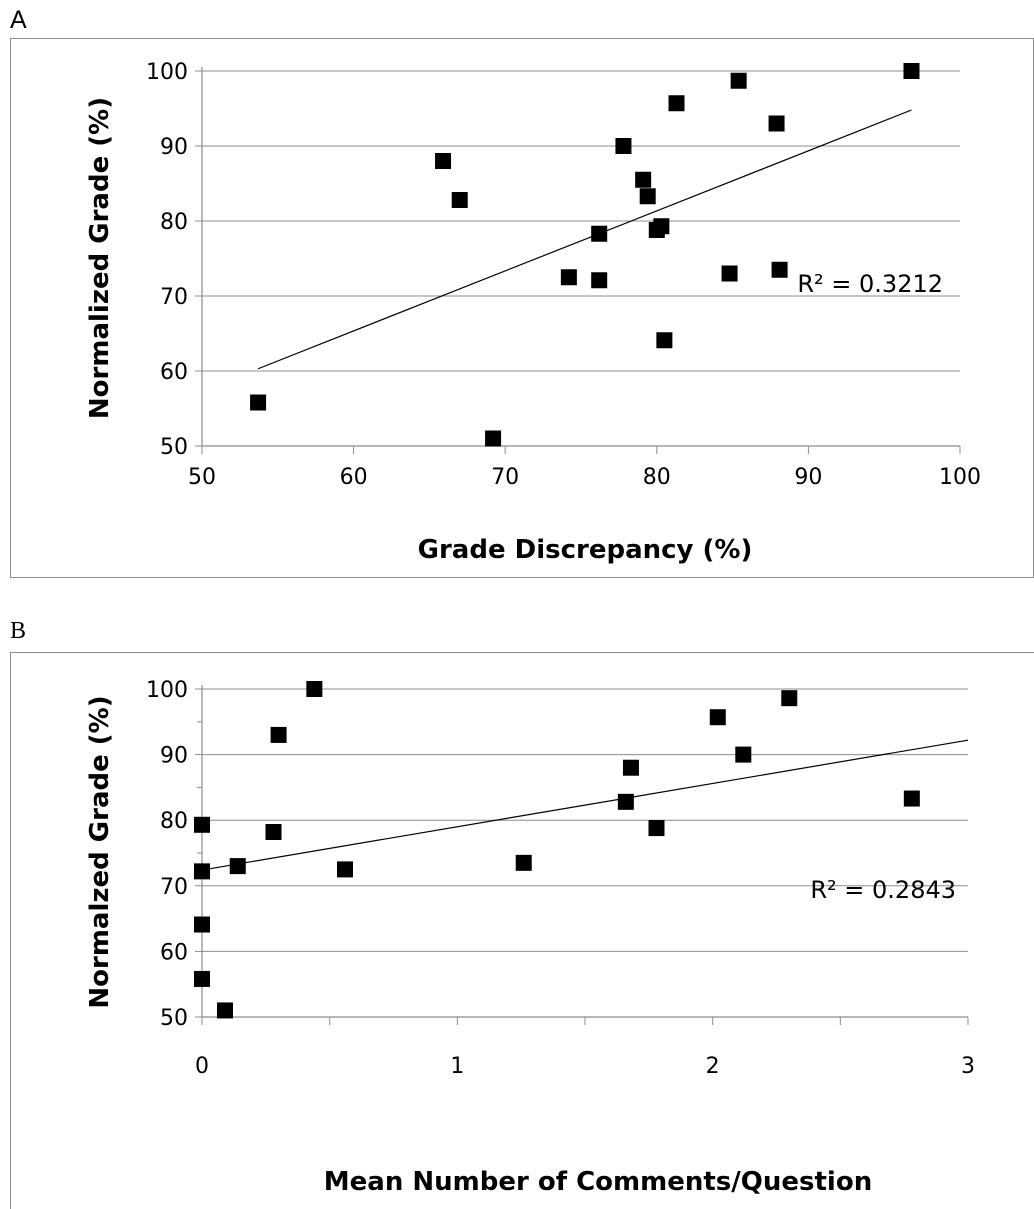 This screenshot has width=1034, height=1209. Describe the element at coordinates (870, 284) in the screenshot. I see `r-squared-annotation: R² = 0.3212` at that location.